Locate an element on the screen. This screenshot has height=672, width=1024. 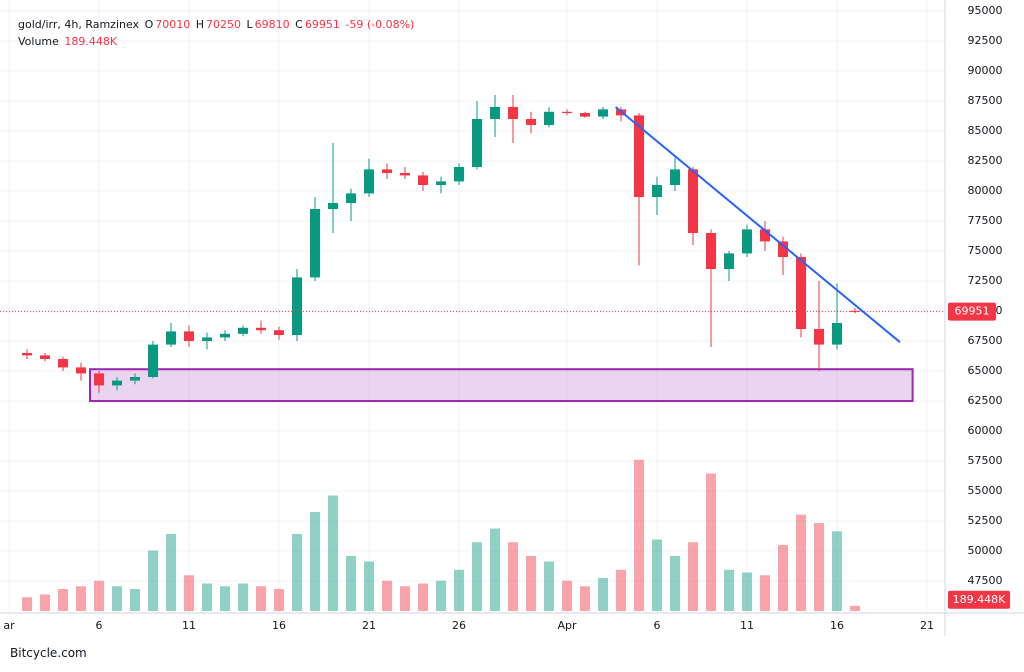
y-tick-label: 57500 is located at coordinates (985, 460).